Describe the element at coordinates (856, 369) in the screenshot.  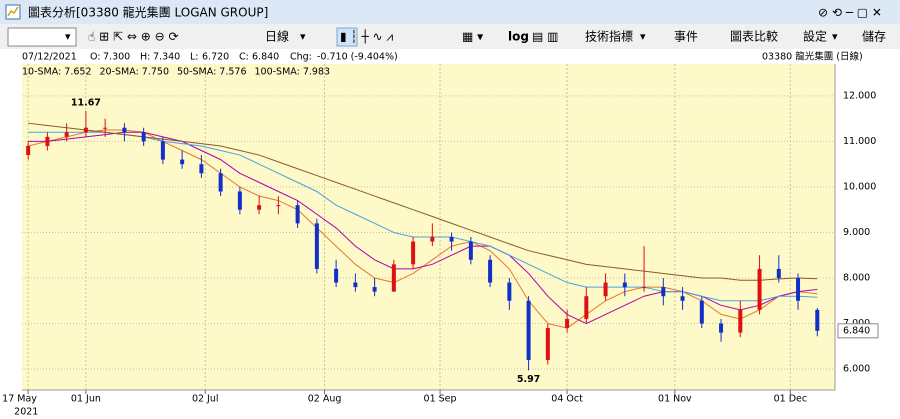
I see `y-tick-label: 6.000` at that location.